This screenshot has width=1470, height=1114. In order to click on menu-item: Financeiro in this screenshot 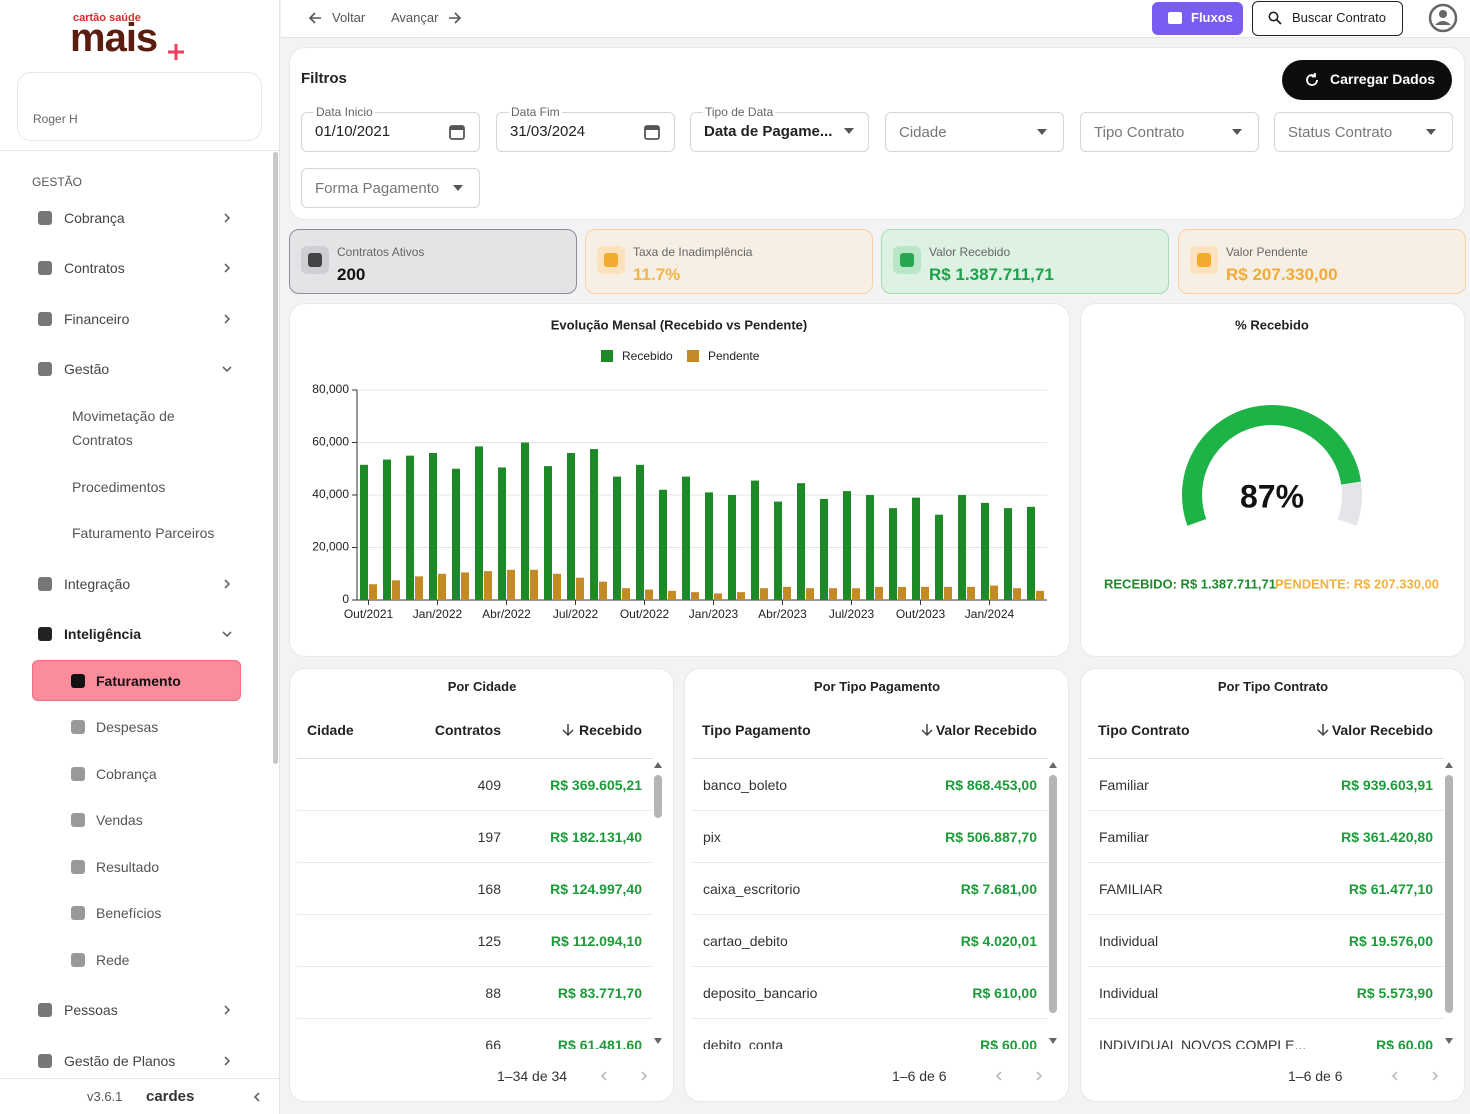, I will do `click(97, 319)`.